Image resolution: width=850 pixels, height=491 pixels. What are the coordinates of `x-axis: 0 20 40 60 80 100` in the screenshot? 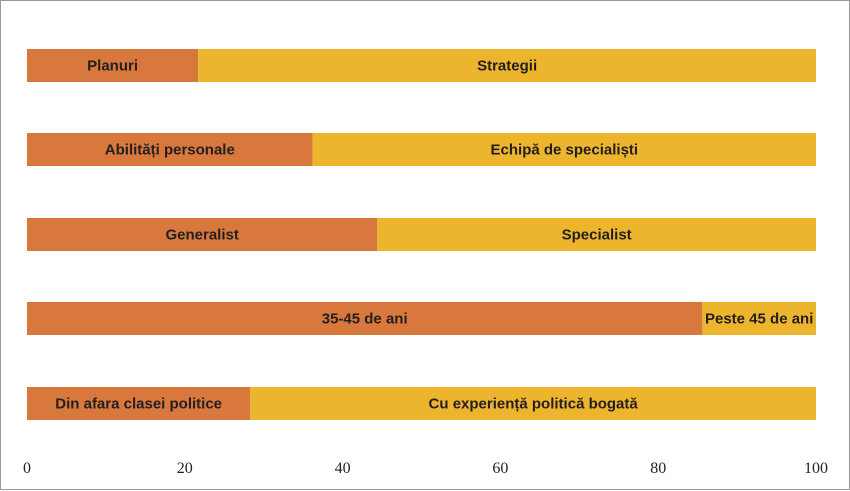 It's located at (425, 468).